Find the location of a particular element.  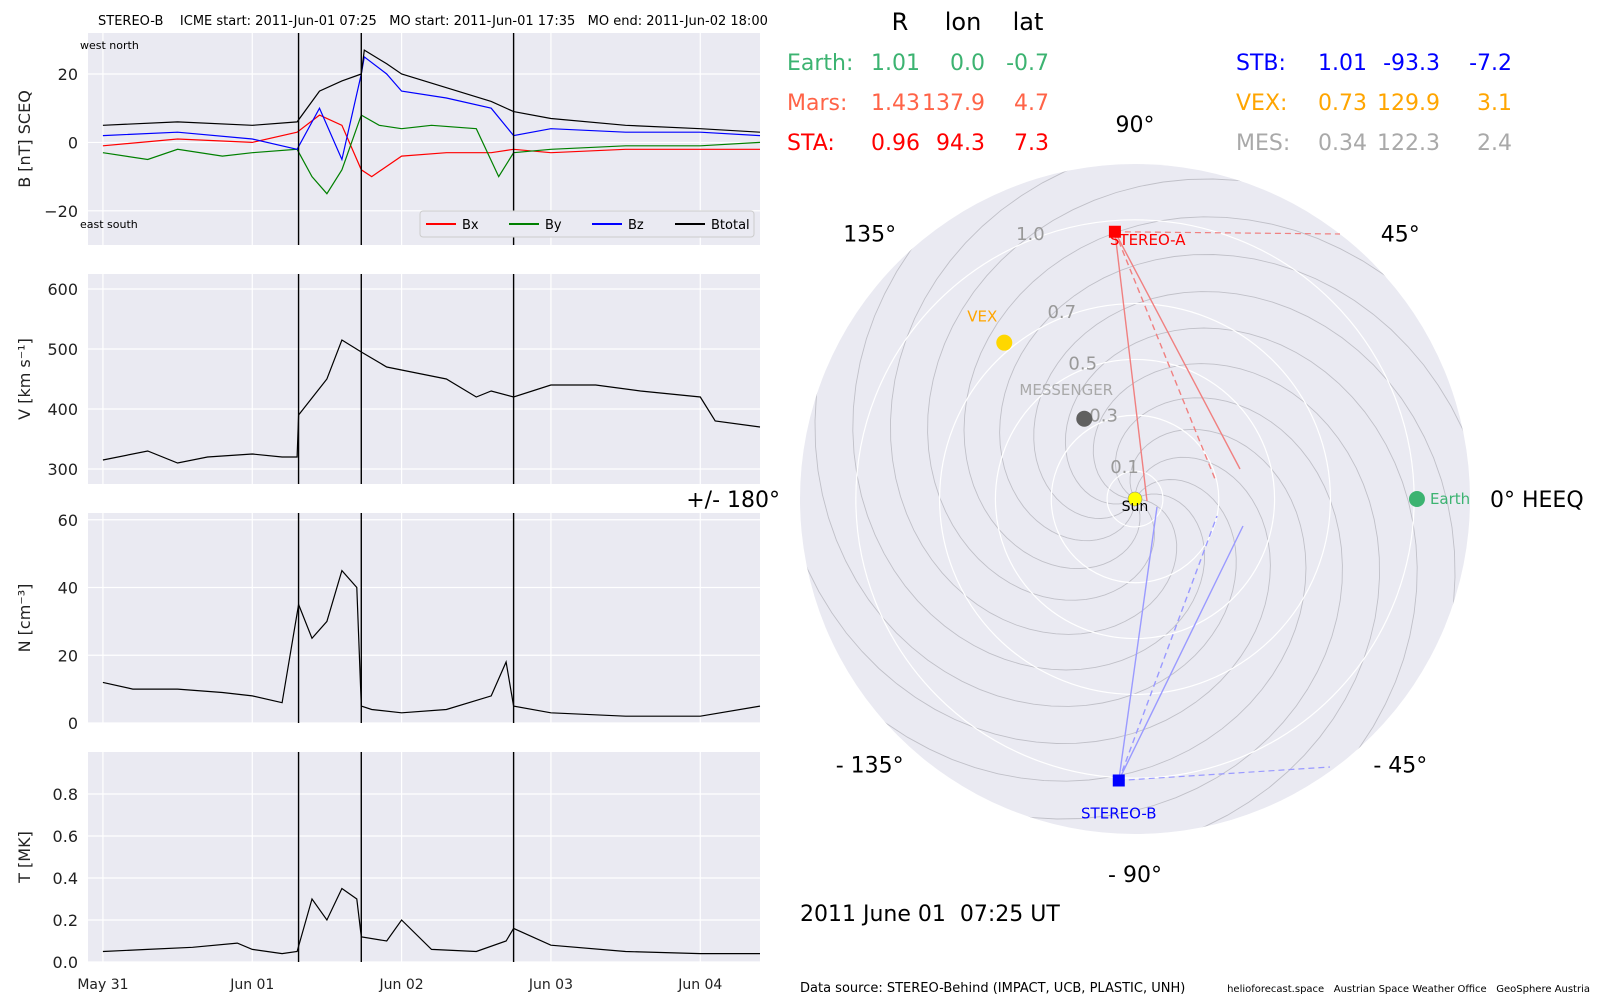

angle-label: - 135° is located at coordinates (870, 765).